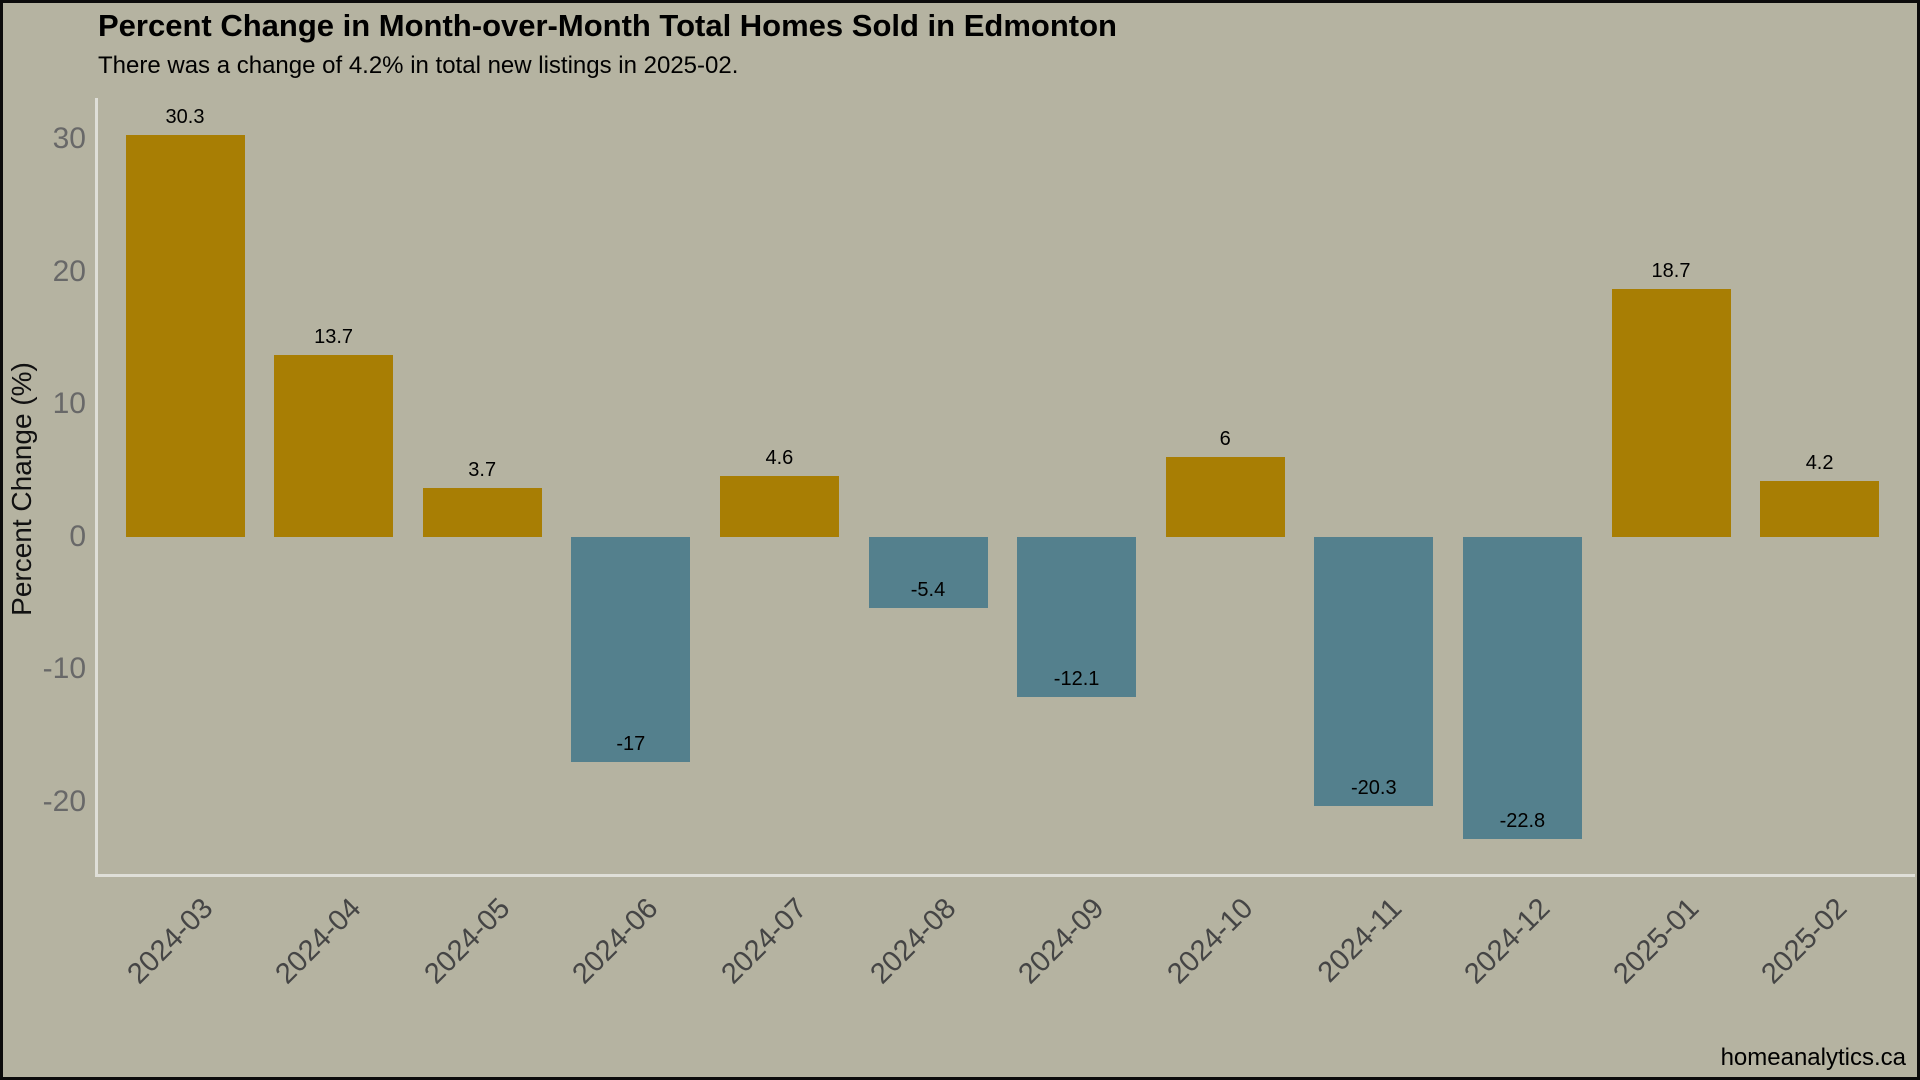 This screenshot has height=1080, width=1920. Describe the element at coordinates (318, 941) in the screenshot. I see `x-tick-label: 2024-04` at that location.